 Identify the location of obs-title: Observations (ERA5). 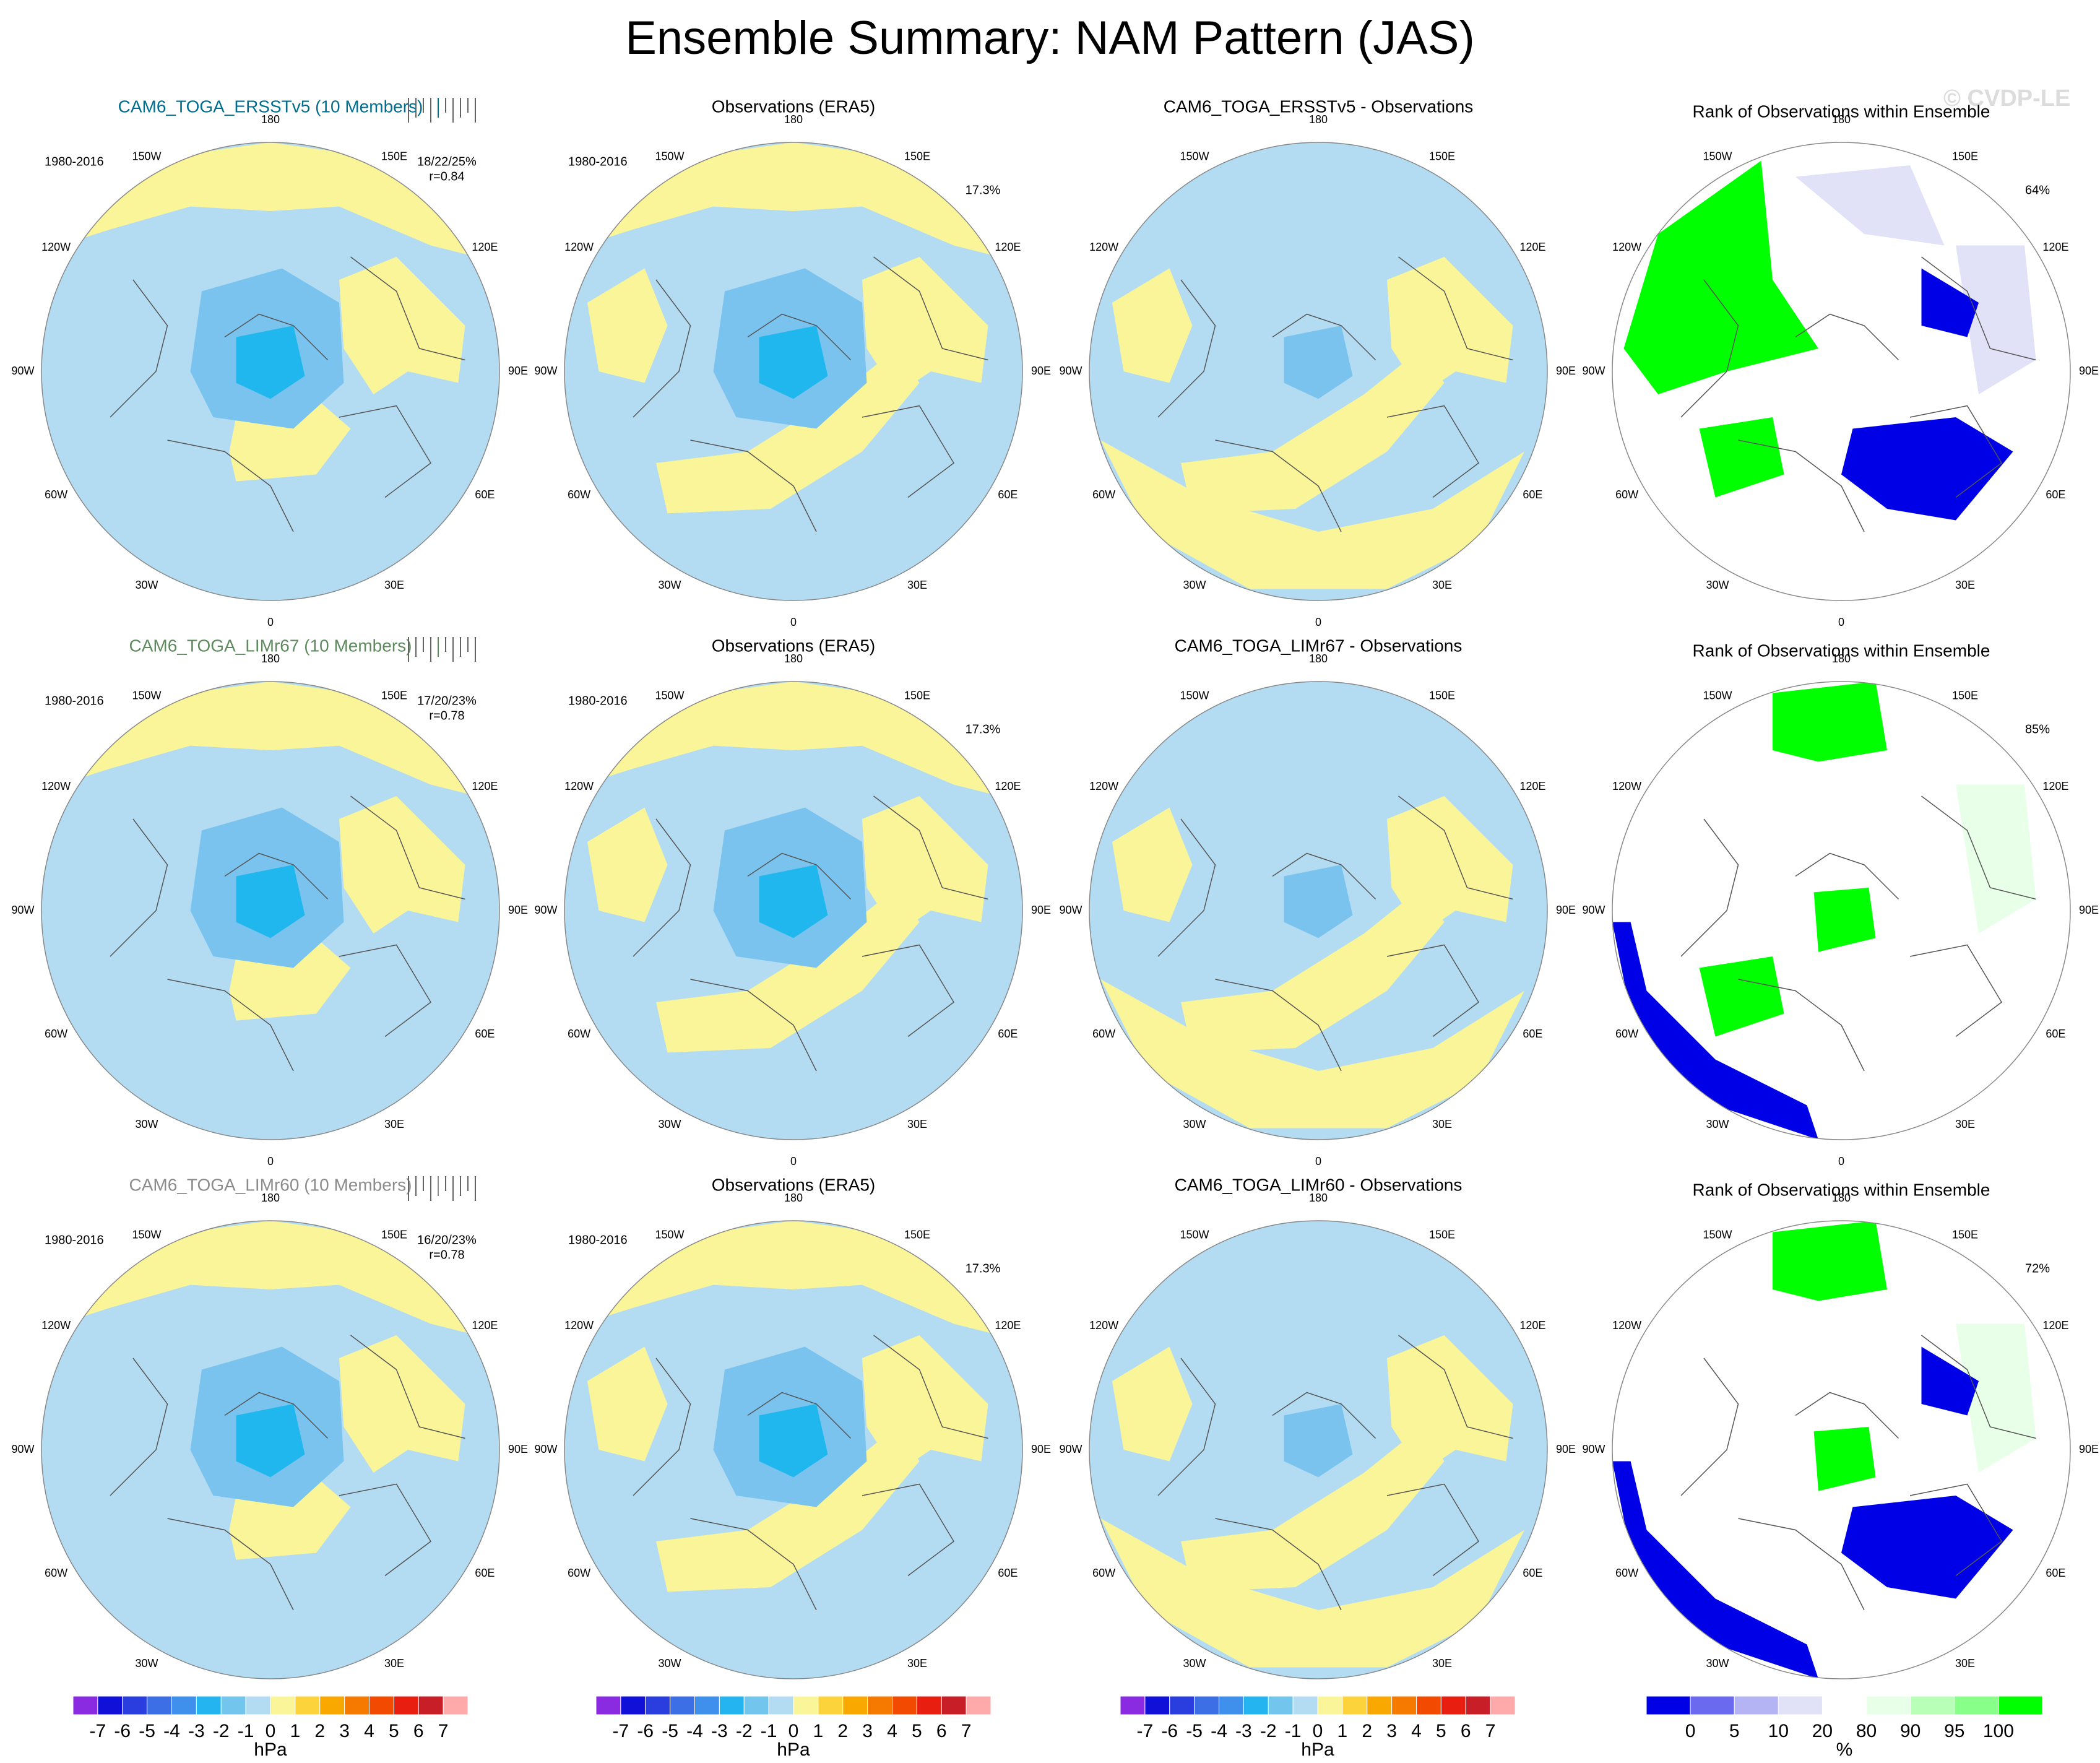
(794, 1184).